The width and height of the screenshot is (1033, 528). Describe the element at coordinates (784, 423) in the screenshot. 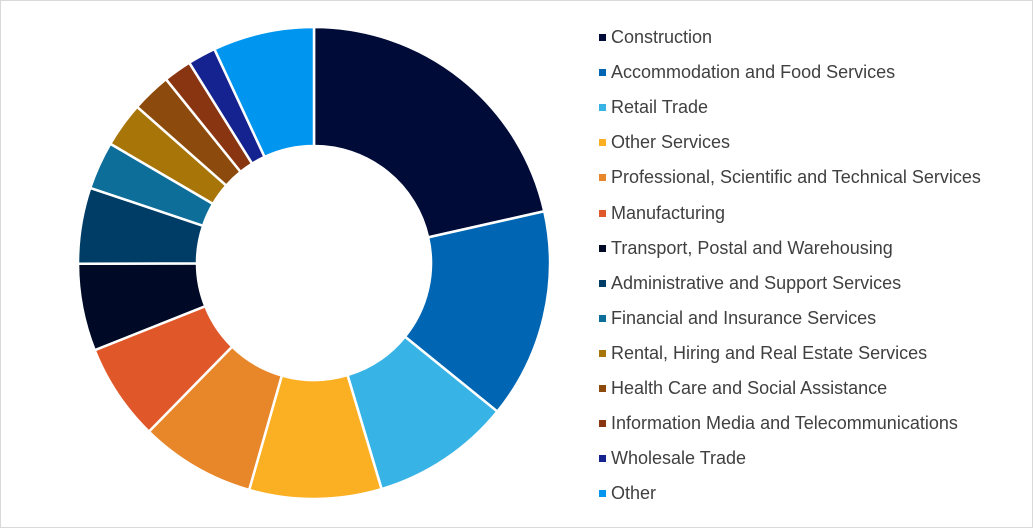

I see `legend-label: Information Media and Telecommunications` at that location.